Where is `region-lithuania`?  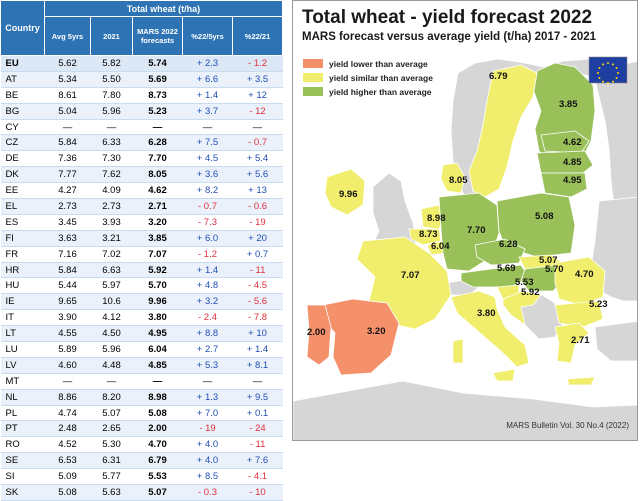
region-lithuania is located at coordinates (564, 185).